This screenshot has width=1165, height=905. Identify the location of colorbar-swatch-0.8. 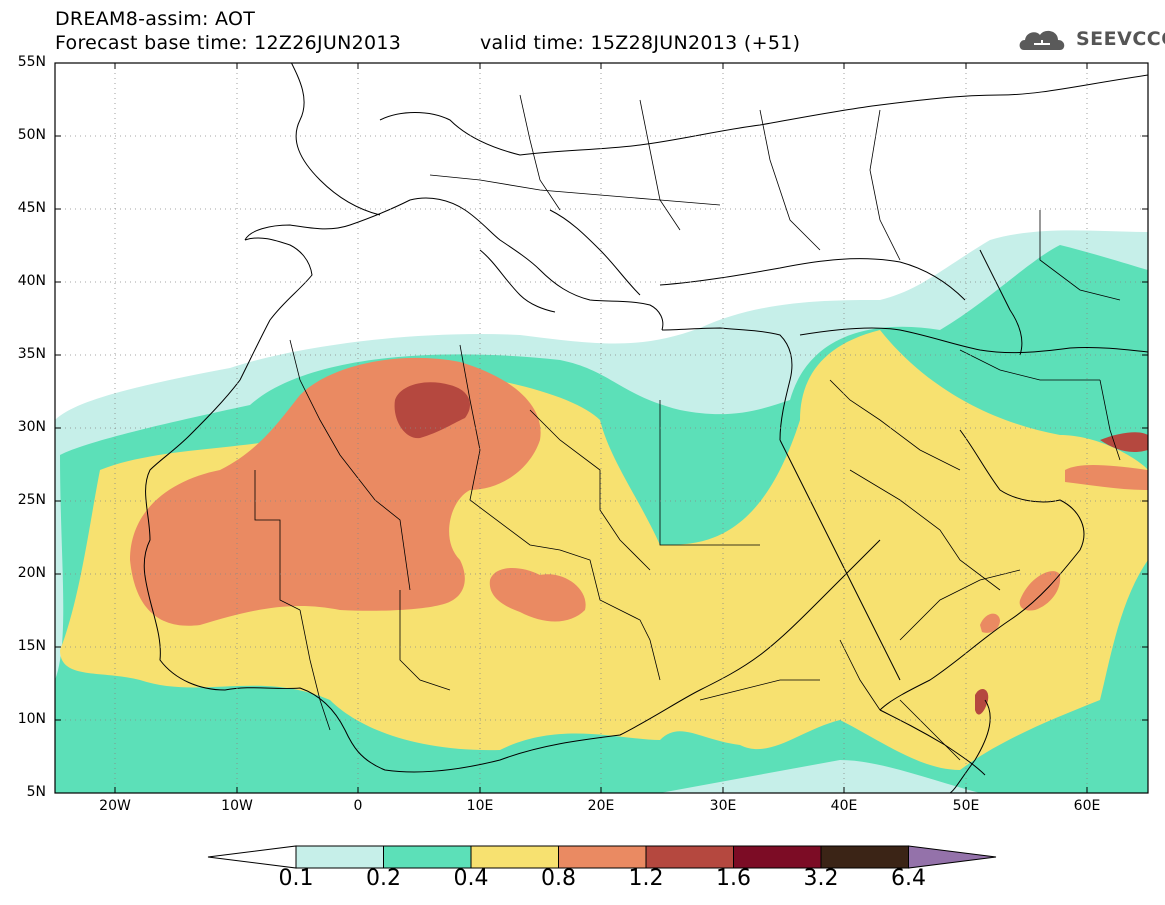
(602, 857).